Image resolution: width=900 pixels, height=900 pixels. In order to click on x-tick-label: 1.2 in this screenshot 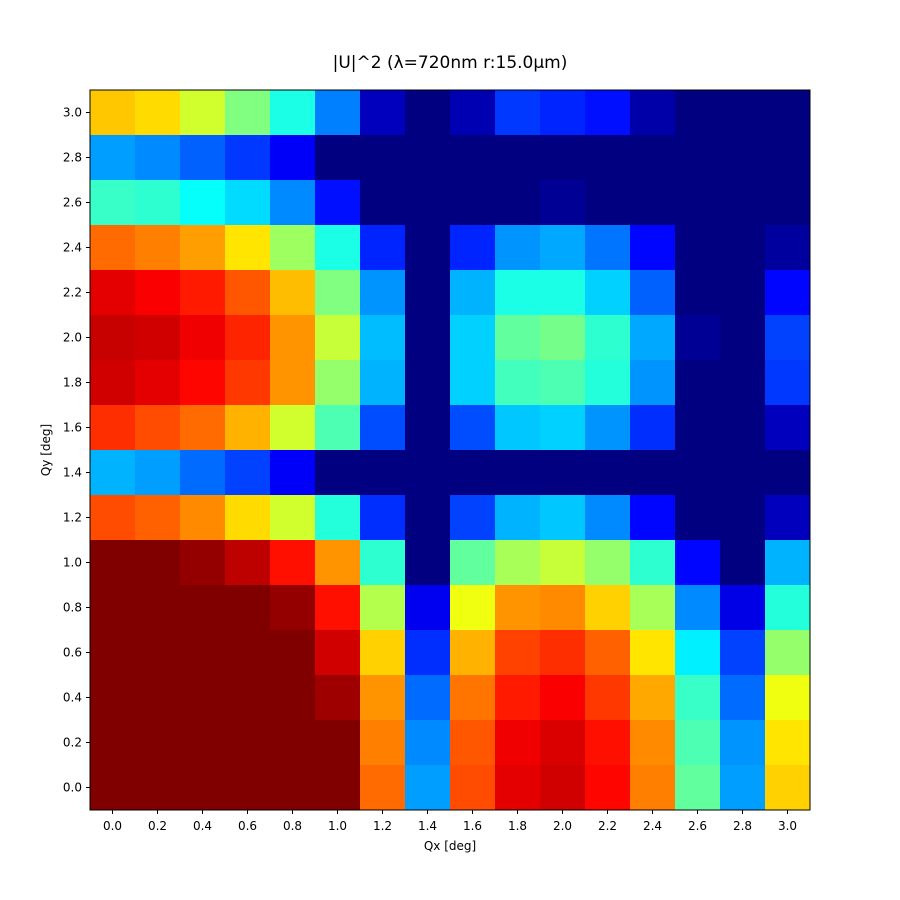, I will do `click(382, 826)`.